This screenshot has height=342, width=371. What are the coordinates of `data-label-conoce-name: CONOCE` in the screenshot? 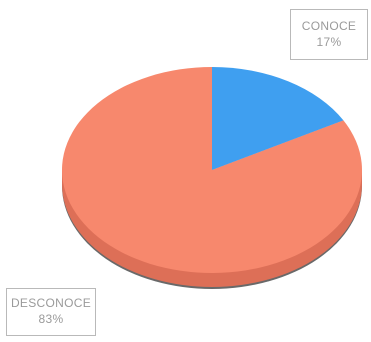 It's located at (329, 26).